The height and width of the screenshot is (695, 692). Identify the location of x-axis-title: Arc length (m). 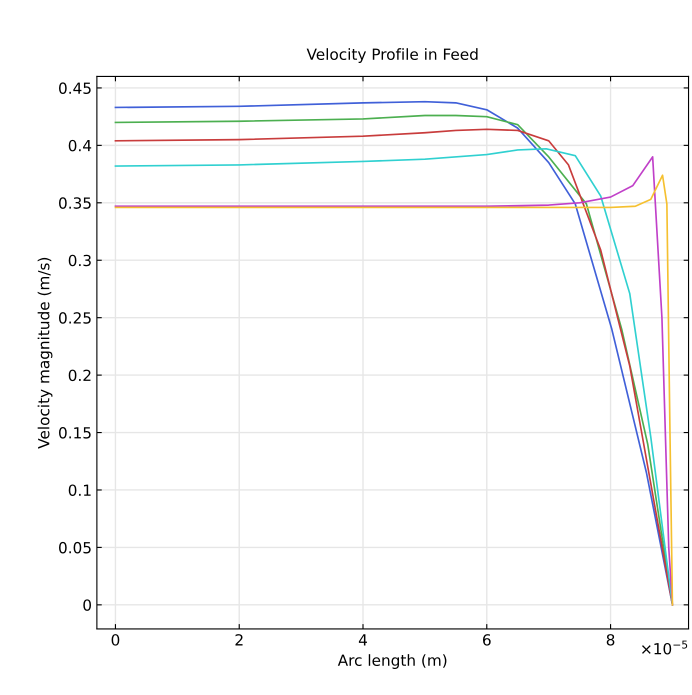
(392, 661).